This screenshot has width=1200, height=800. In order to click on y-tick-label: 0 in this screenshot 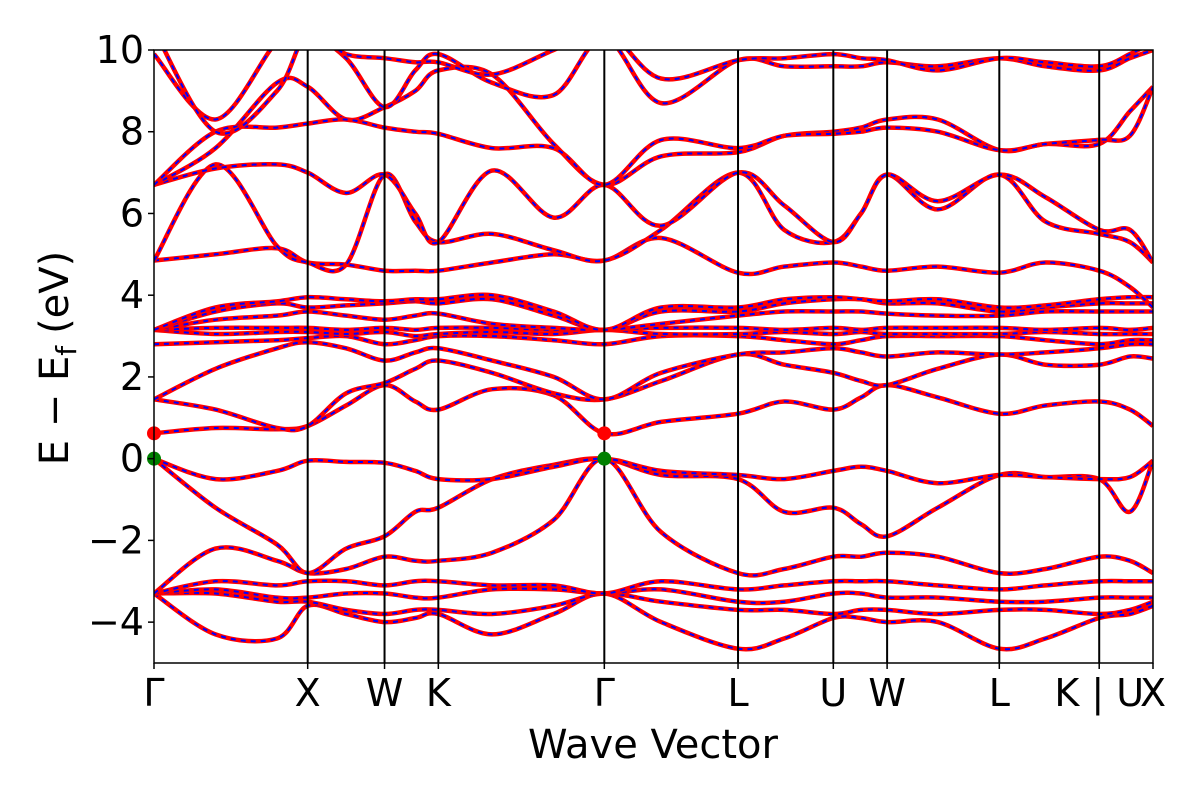, I will do `click(132, 459)`.